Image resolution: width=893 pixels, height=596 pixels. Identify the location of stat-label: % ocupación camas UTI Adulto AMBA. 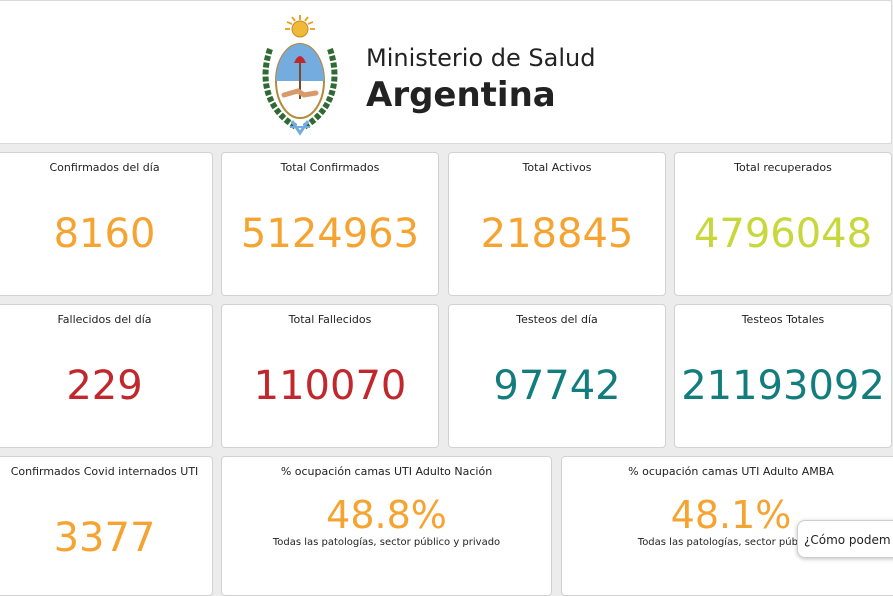
(731, 471).